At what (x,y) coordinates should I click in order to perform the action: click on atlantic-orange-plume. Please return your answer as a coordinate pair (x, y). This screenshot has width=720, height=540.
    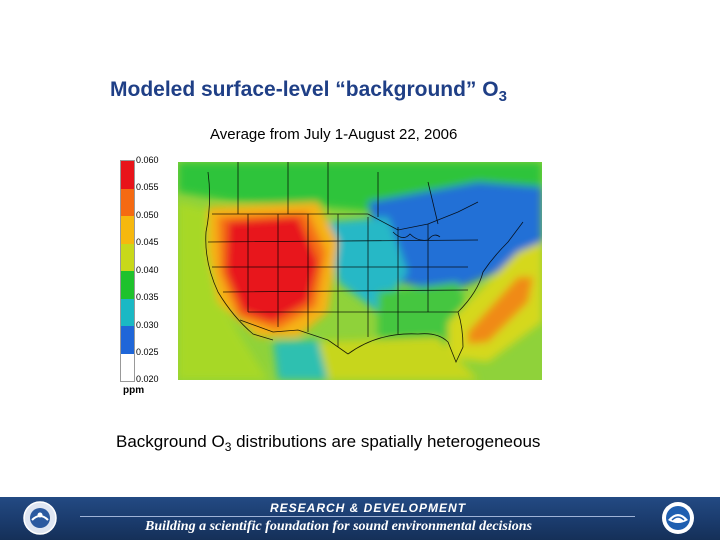
    Looking at the image, I should click on (500, 310).